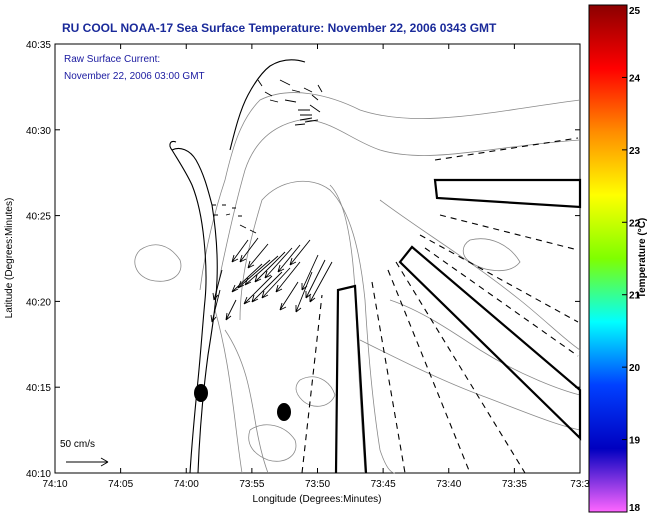  I want to click on colorbar-tick-label: 24, so click(635, 78).